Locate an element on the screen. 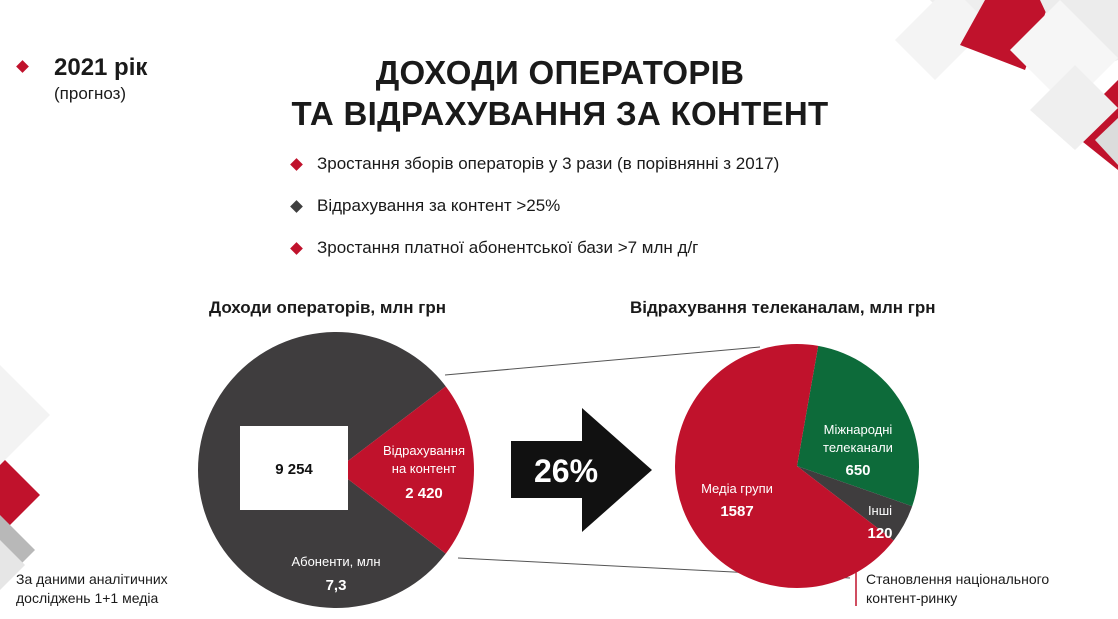  arrow-right-icon is located at coordinates (581, 470).